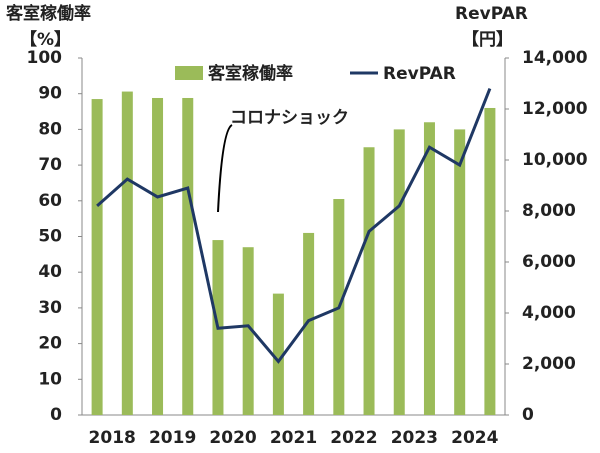 This screenshot has width=600, height=453. What do you see at coordinates (50, 272) in the screenshot?
I see `y-tick-label: 40` at bounding box center [50, 272].